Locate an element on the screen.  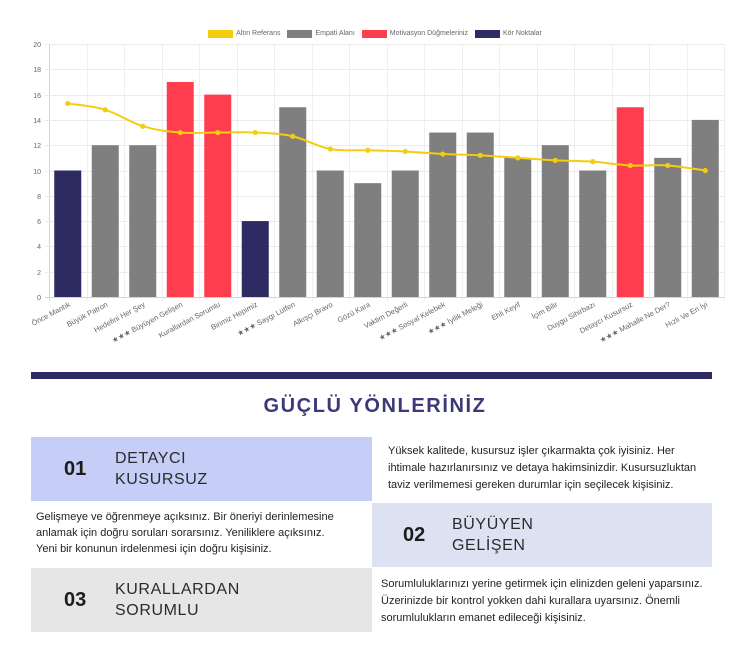
legend-item-kor-noktalar: Kör Noktalar is located at coordinates (508, 33).